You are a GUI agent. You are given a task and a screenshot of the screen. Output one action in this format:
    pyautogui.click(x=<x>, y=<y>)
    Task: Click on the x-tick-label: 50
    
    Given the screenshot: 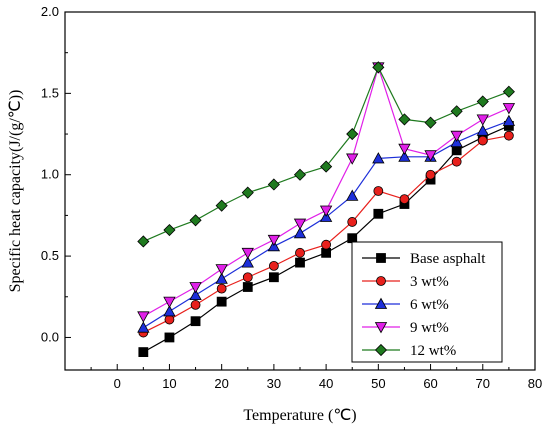 What is the action you would take?
    pyautogui.click(x=378, y=383)
    